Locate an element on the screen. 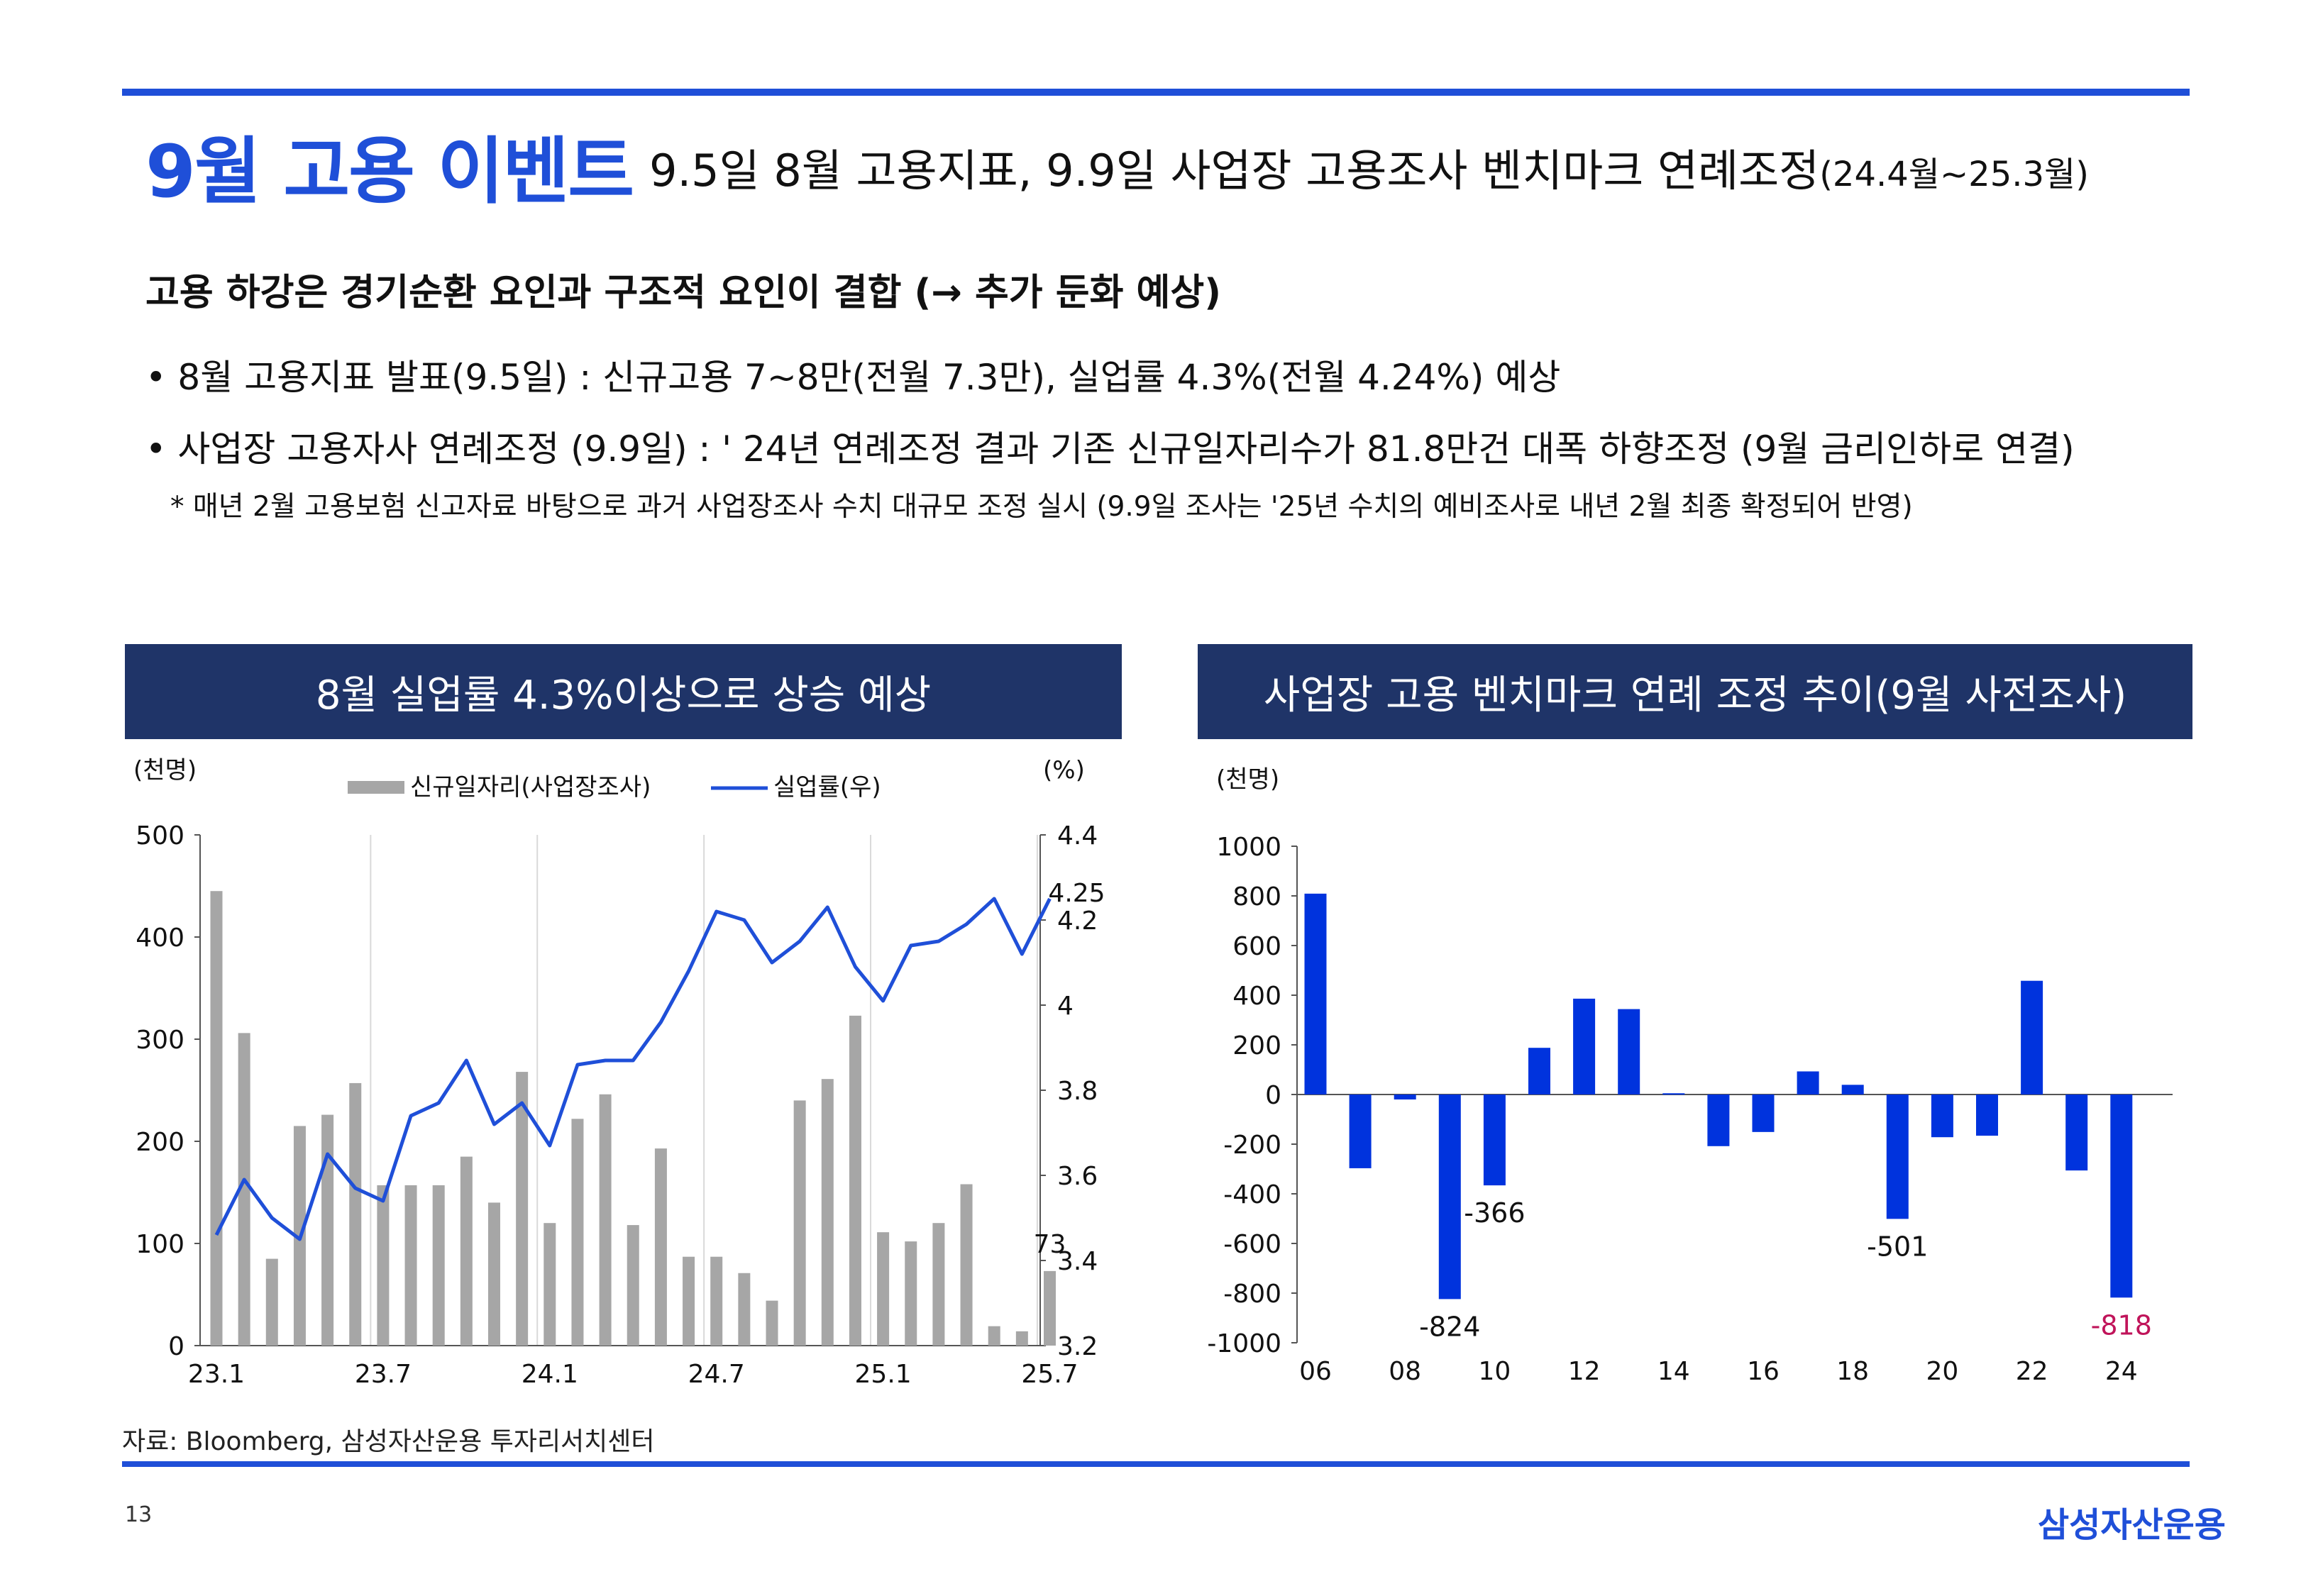 Image resolution: width=2306 pixels, height=1596 pixels. y-axis-tick-label: 600 is located at coordinates (1257, 947).